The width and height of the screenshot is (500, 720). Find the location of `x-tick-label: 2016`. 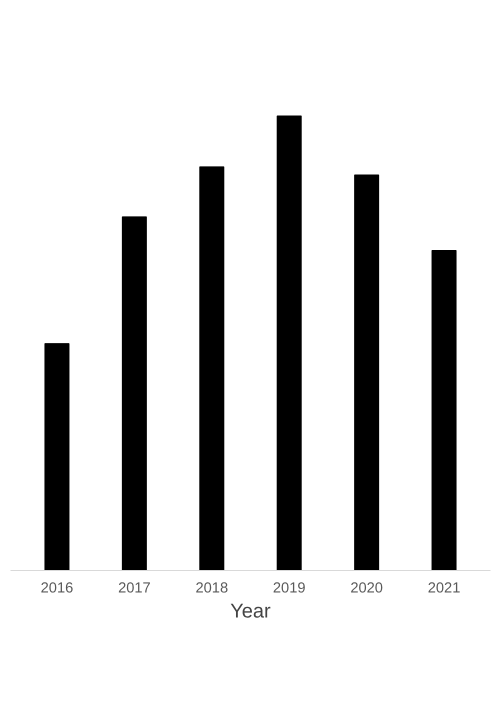

x-tick-label: 2016 is located at coordinates (57, 588).